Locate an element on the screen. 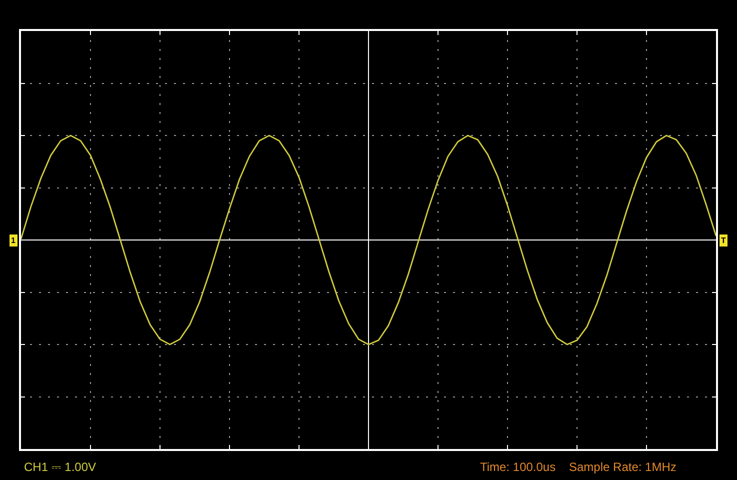  text: Sample Rate: 1MHz is located at coordinates (622, 467).